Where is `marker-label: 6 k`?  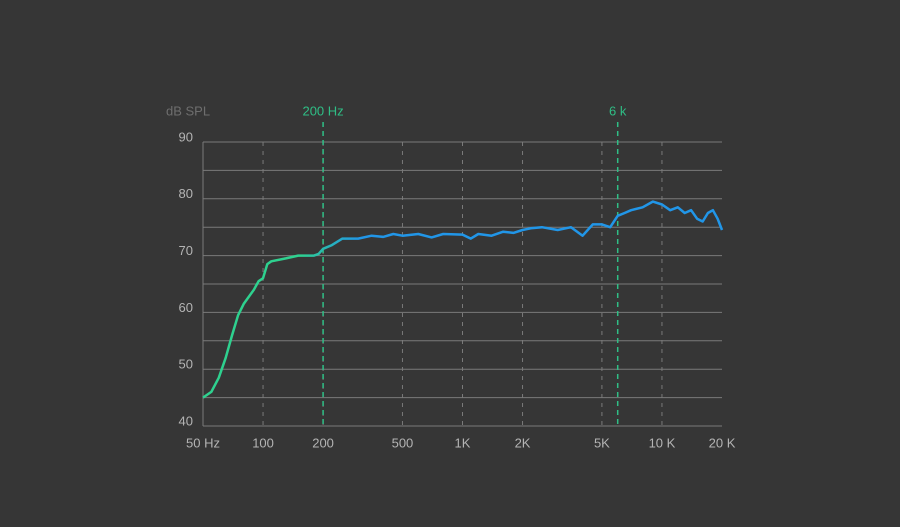 marker-label: 6 k is located at coordinates (618, 110).